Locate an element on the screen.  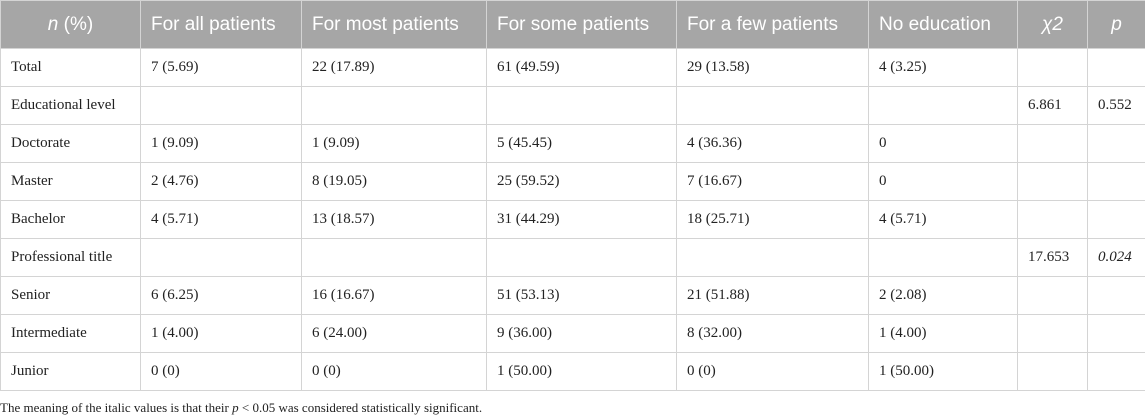
p-value-cell: 0.552 is located at coordinates (1116, 105).